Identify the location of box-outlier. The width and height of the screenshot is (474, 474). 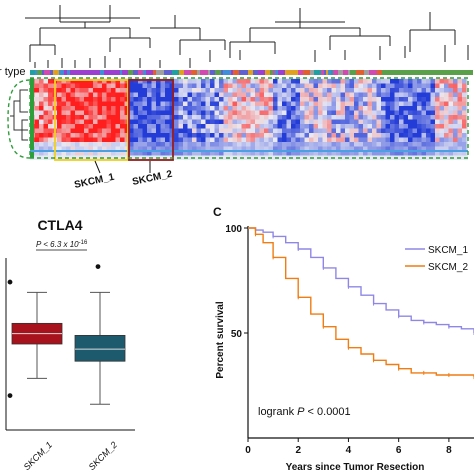
(10, 282).